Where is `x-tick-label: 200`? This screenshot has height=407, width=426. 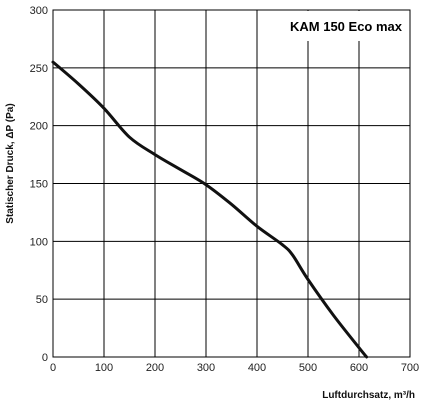
x-tick-label: 200 is located at coordinates (155, 368).